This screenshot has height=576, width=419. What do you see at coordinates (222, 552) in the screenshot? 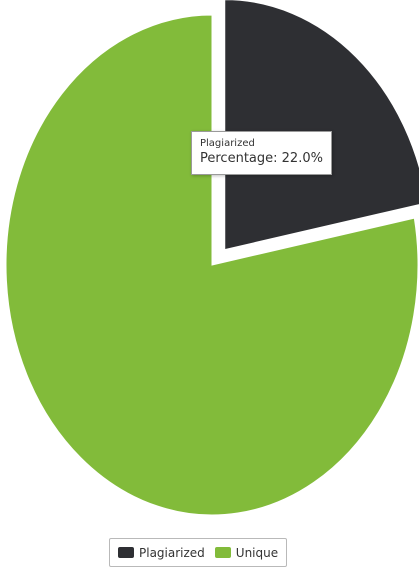
I see `legend-swatch-unique` at bounding box center [222, 552].